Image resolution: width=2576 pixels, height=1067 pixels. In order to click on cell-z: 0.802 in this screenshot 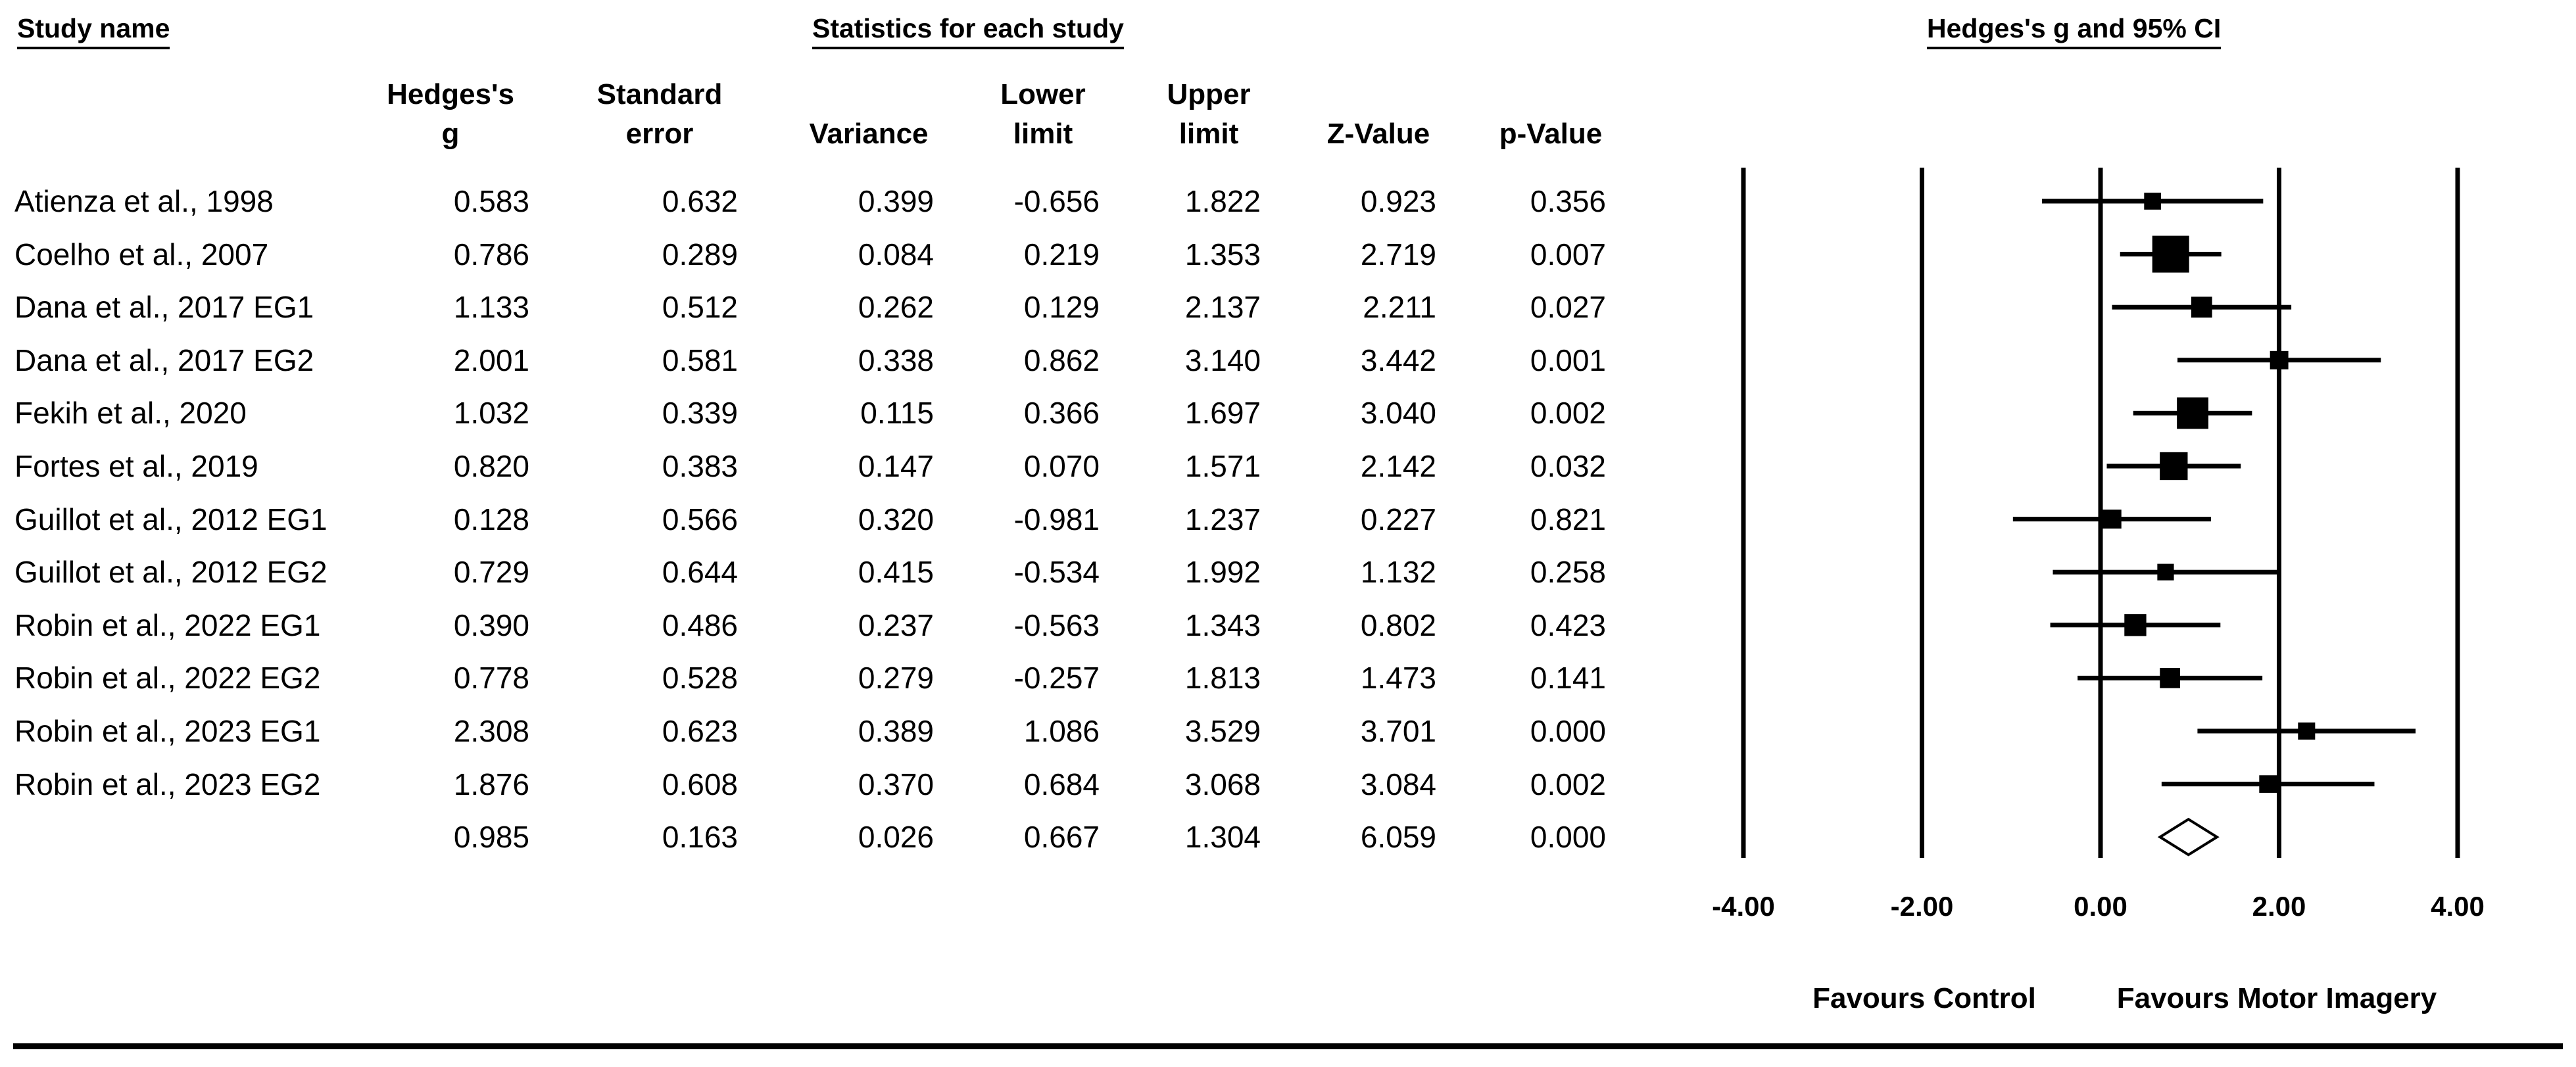, I will do `click(1398, 624)`.